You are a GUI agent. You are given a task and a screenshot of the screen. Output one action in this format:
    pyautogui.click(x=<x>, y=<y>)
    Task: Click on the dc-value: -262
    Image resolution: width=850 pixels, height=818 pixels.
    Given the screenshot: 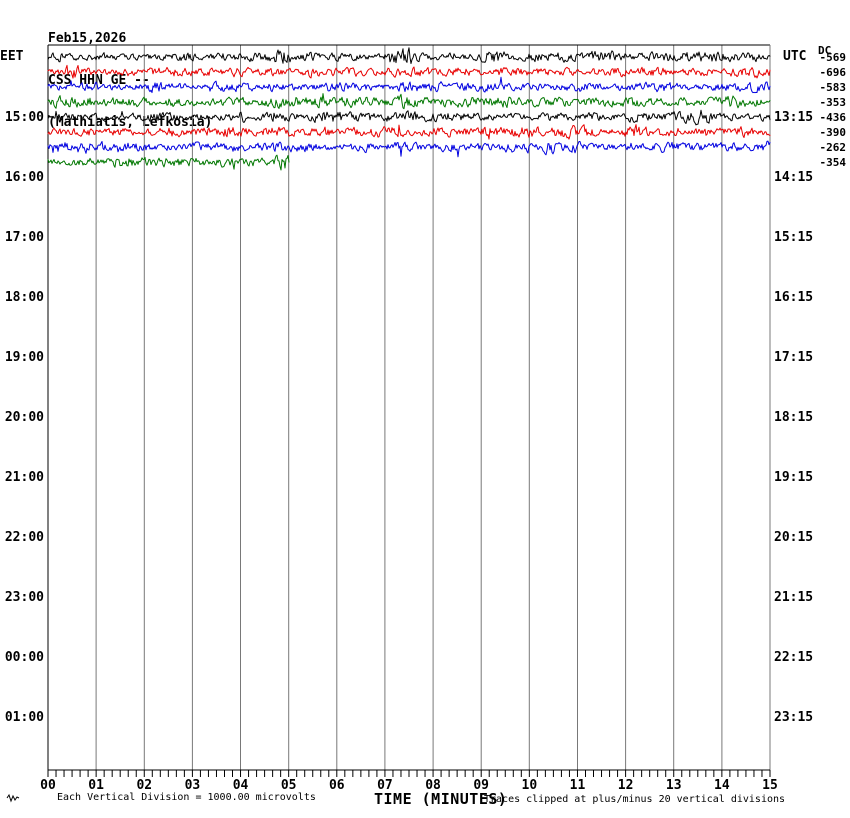 What is the action you would take?
    pyautogui.click(x=833, y=147)
    